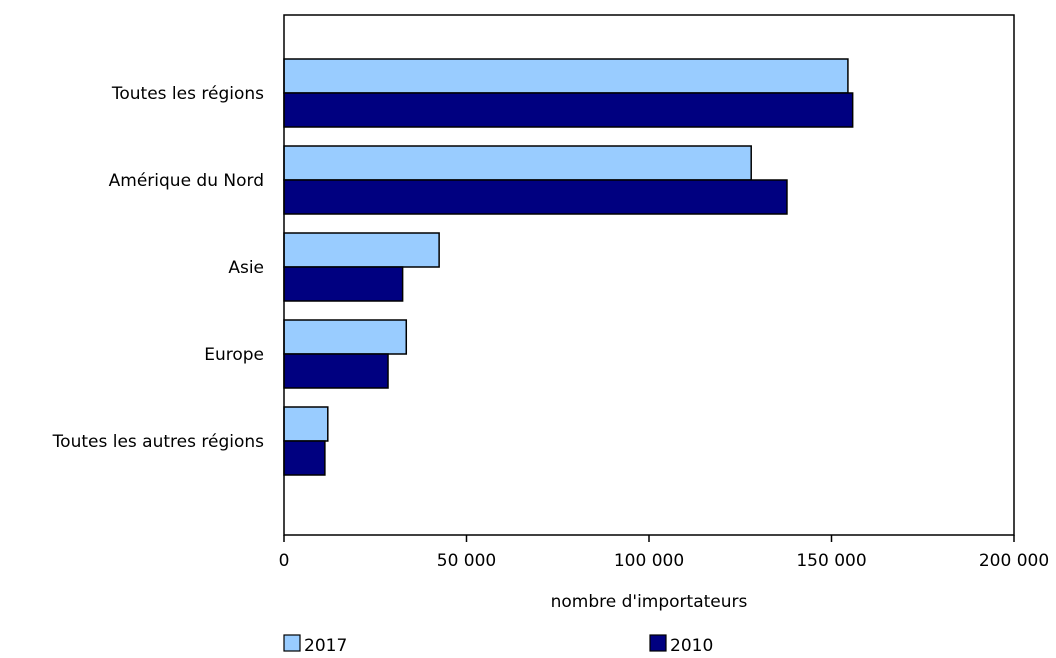  I want to click on x-tick-label-1: 50 000, so click(466, 561).